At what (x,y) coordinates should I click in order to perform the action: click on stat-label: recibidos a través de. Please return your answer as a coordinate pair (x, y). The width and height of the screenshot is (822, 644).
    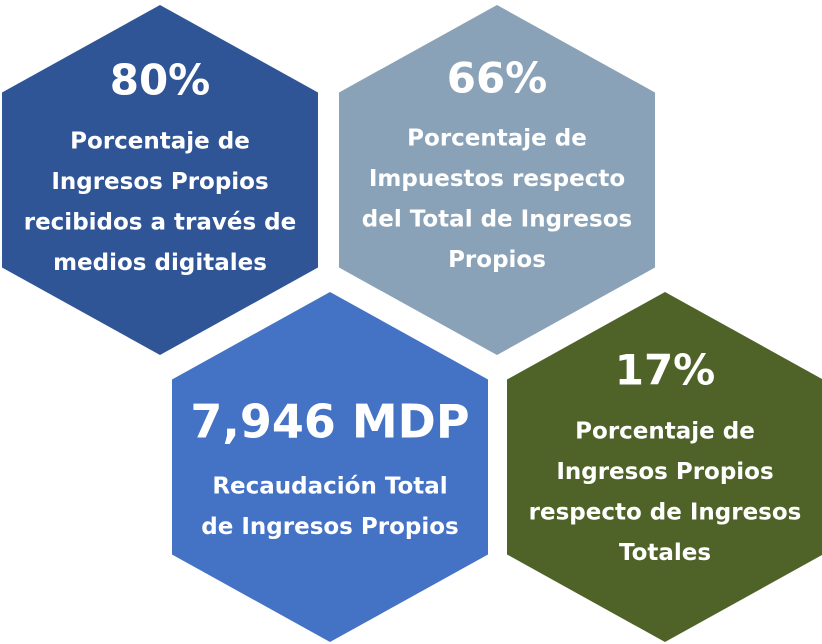
    Looking at the image, I should click on (160, 223).